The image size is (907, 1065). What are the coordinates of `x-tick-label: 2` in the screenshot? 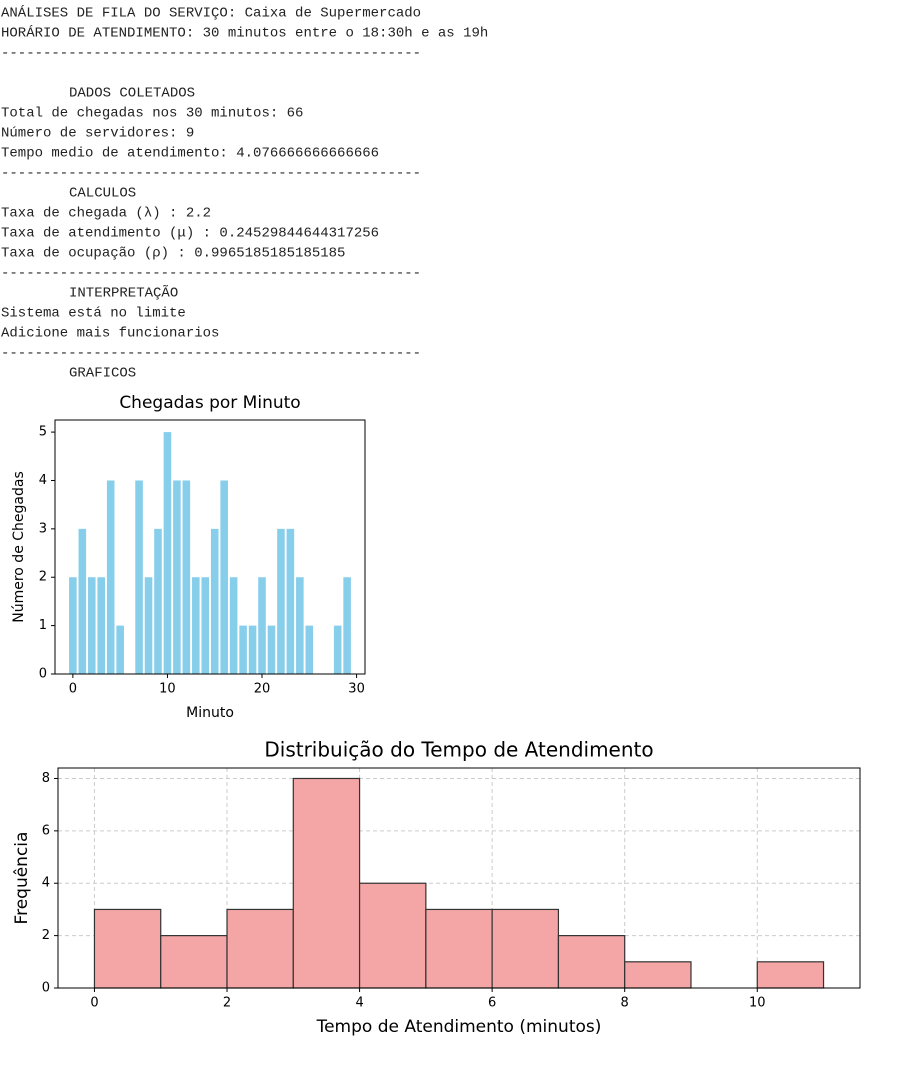 It's located at (227, 1003).